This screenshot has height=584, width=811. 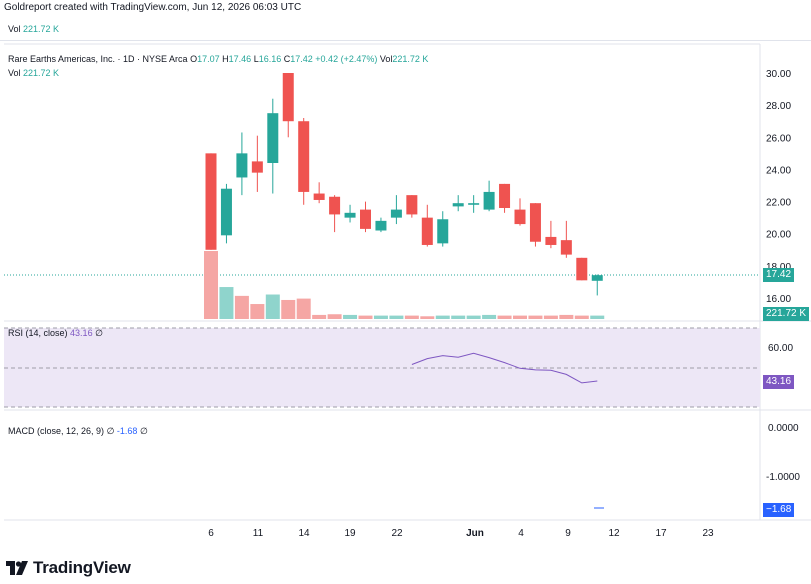 I want to click on rsi-legend: RSI (14, close) 43.16 ∅, so click(x=55, y=333).